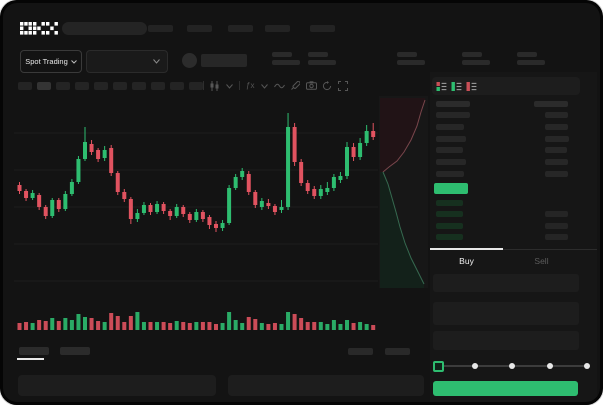 The height and width of the screenshot is (405, 603). Describe the element at coordinates (343, 86) in the screenshot. I see `fullscreen-icon` at that location.